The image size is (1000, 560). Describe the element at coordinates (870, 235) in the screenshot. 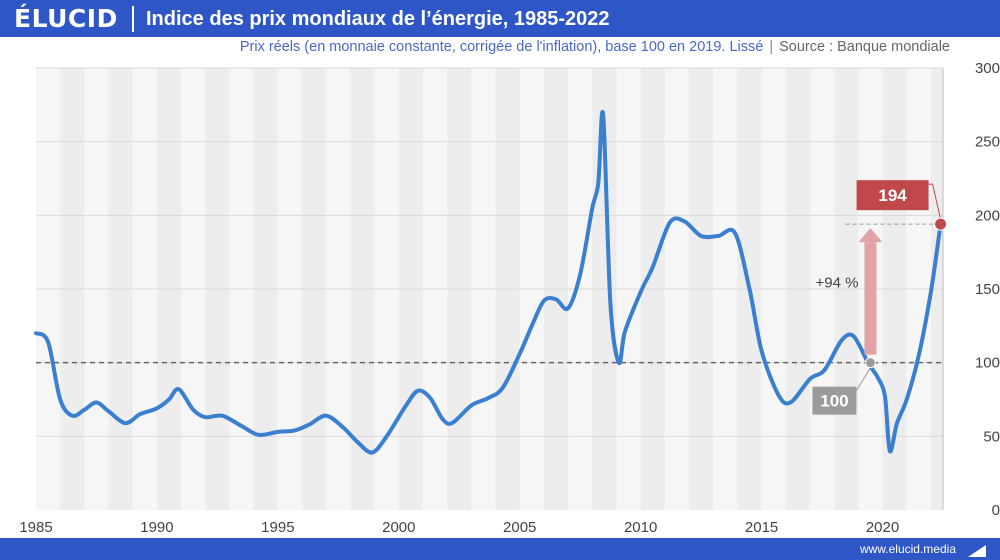

I see `increase-arrow-head` at that location.